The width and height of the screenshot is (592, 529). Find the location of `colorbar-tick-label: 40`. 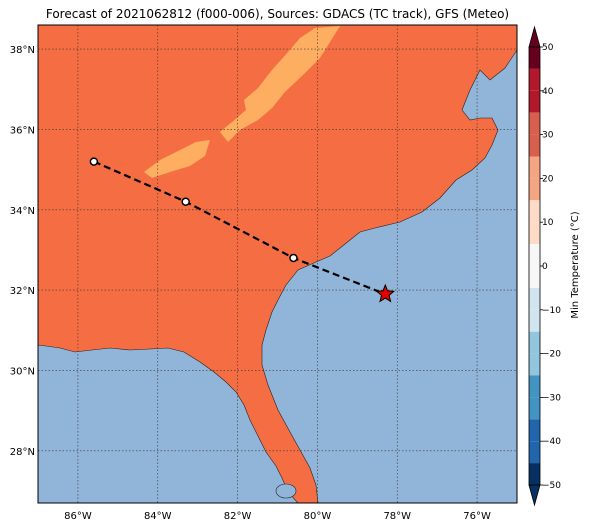

colorbar-tick-label: 40 is located at coordinates (548, 92).